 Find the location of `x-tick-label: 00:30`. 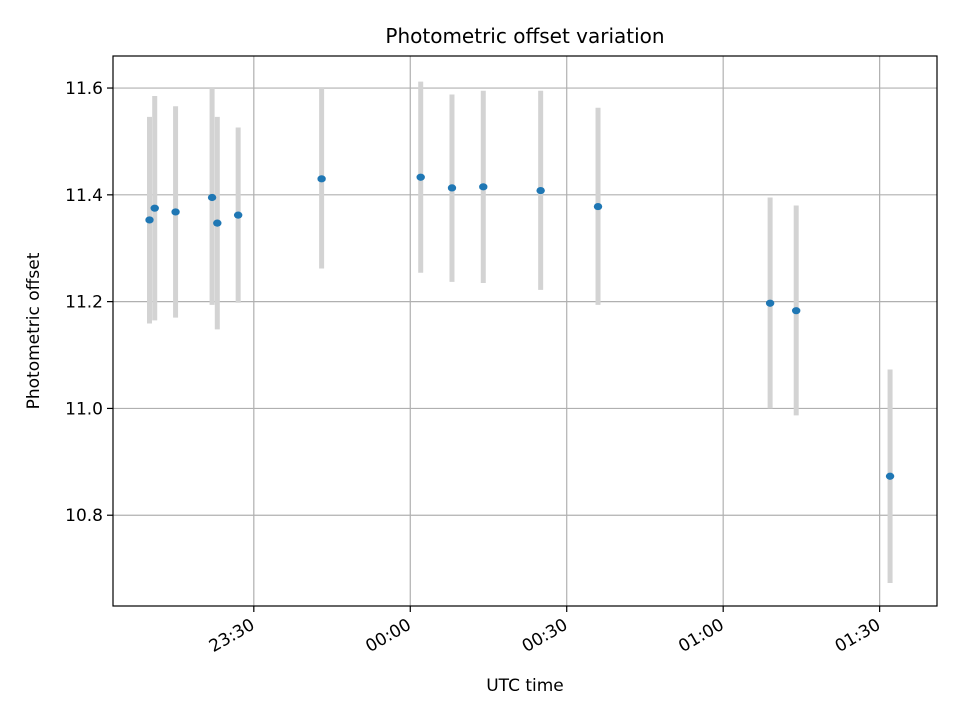

x-tick-label: 00:30 is located at coordinates (545, 636).